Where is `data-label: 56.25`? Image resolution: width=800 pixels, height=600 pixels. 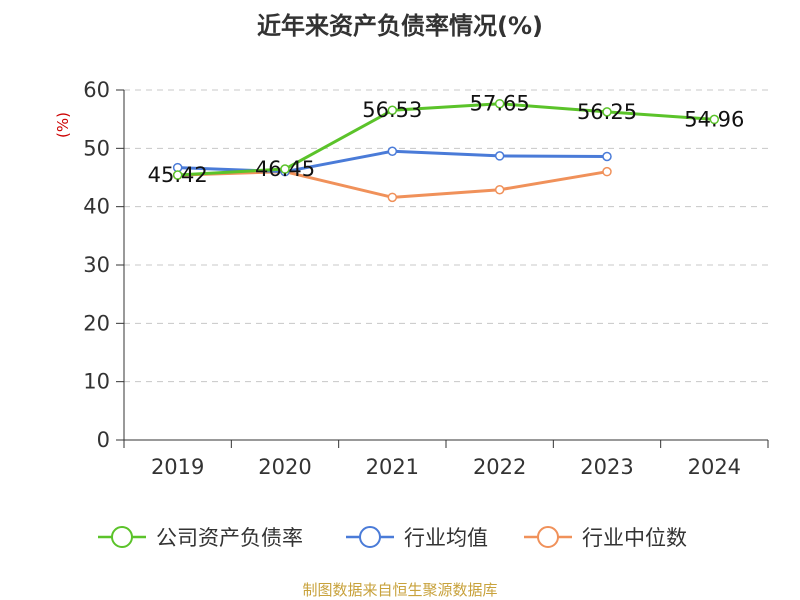 data-label: 56.25 is located at coordinates (607, 112).